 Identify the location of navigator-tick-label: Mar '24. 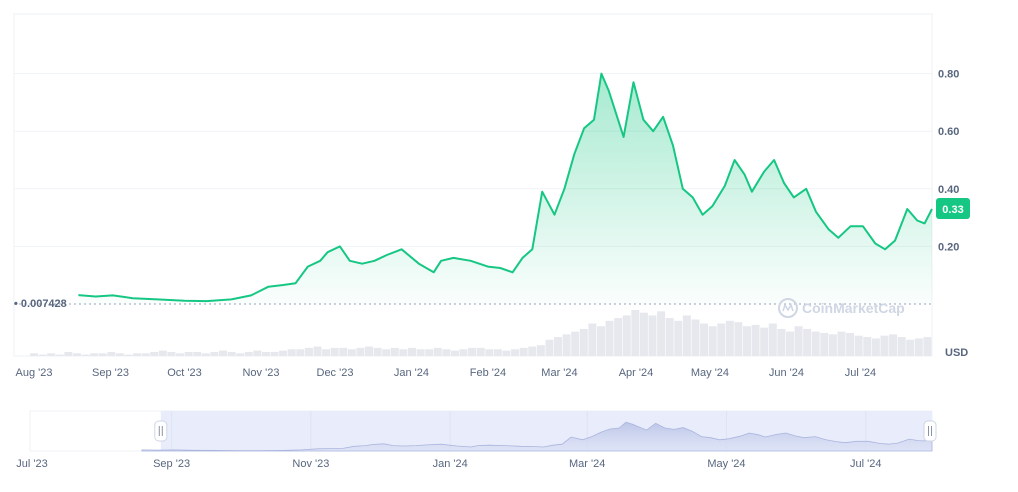
(587, 464).